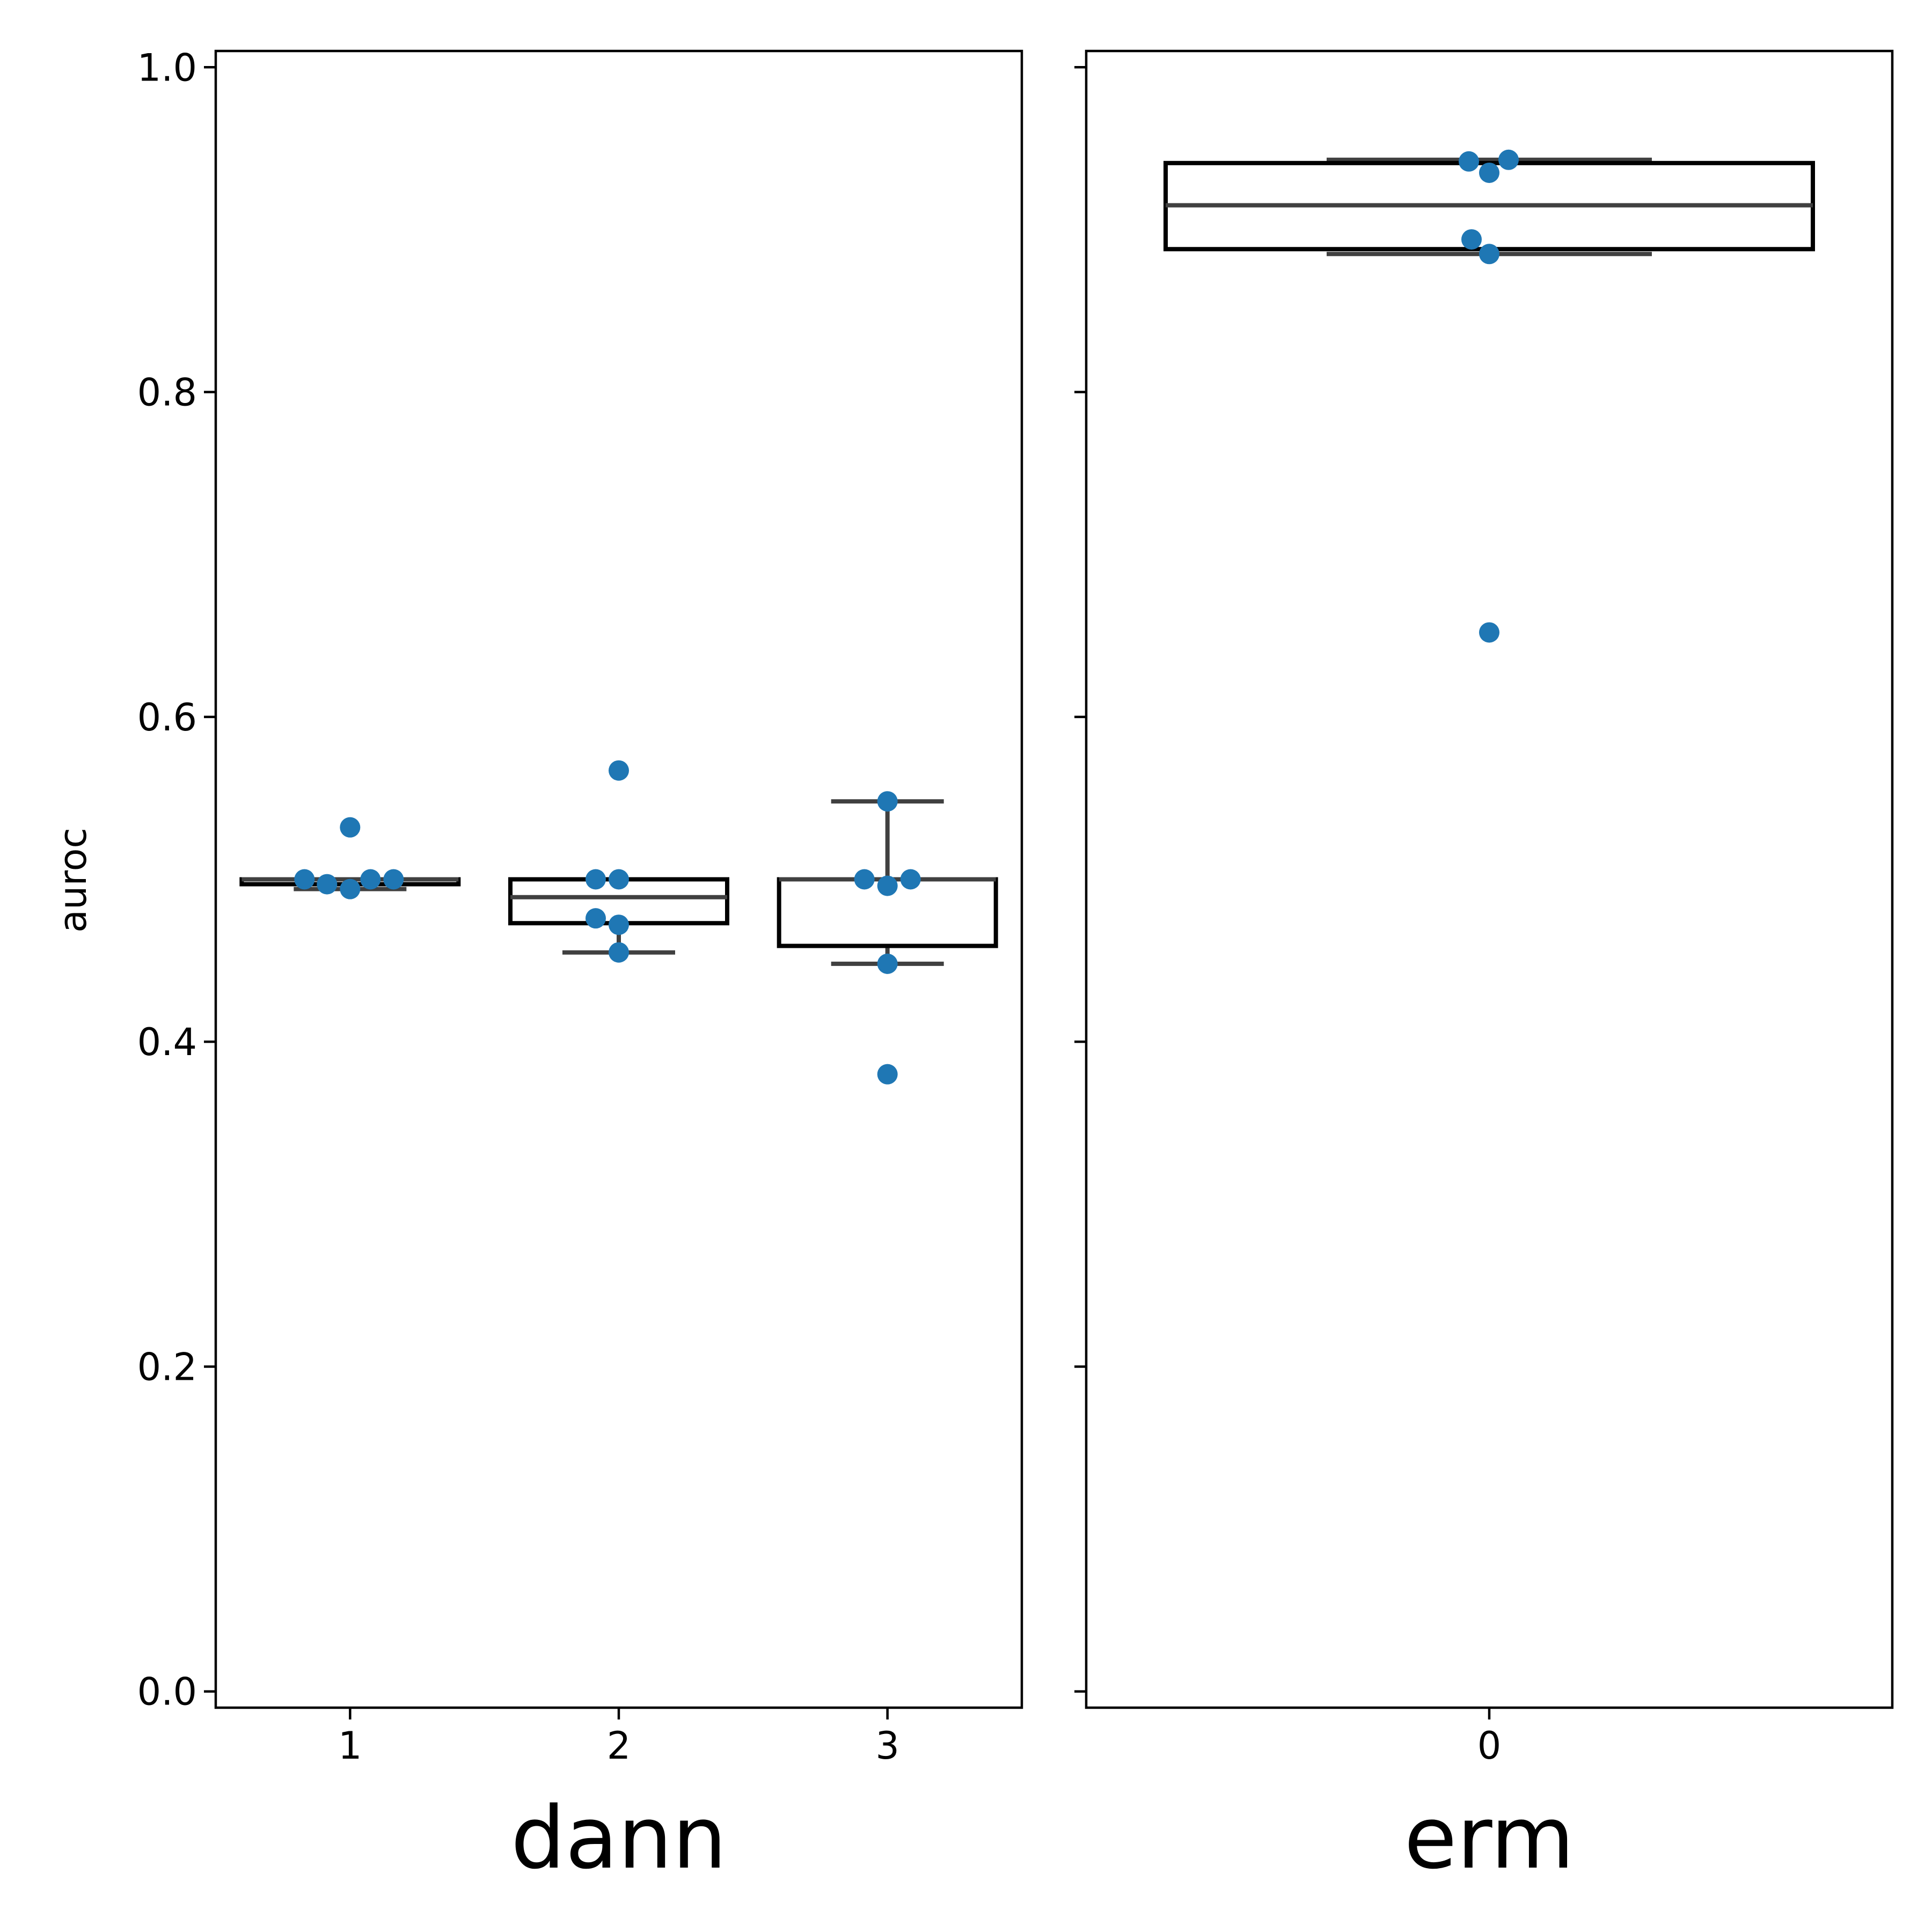 The width and height of the screenshot is (1932, 1932). I want to click on x-axis-label-dann: dann, so click(619, 1838).